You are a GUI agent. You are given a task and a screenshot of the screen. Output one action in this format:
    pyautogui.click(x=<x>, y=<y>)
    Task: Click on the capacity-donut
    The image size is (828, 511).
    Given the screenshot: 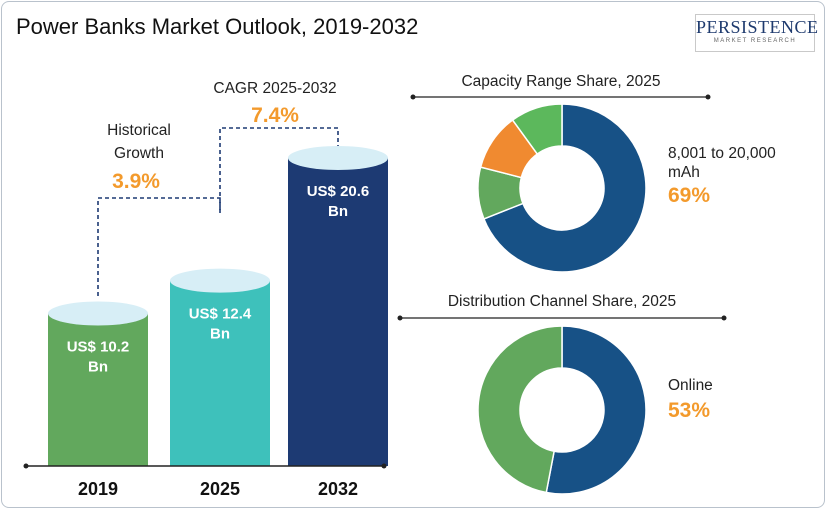 What is the action you would take?
    pyautogui.click(x=562, y=188)
    